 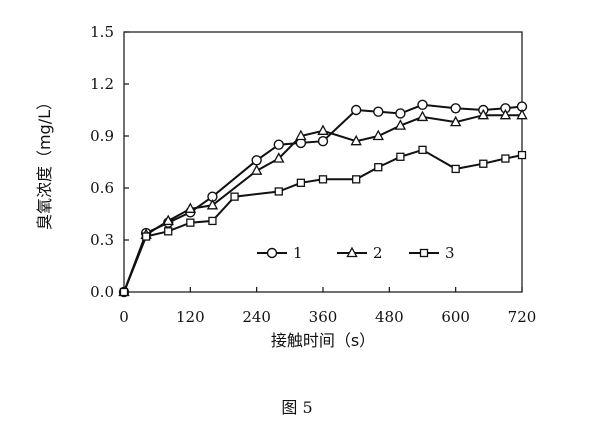 I want to click on x-tick-label: 720, so click(x=522, y=317).